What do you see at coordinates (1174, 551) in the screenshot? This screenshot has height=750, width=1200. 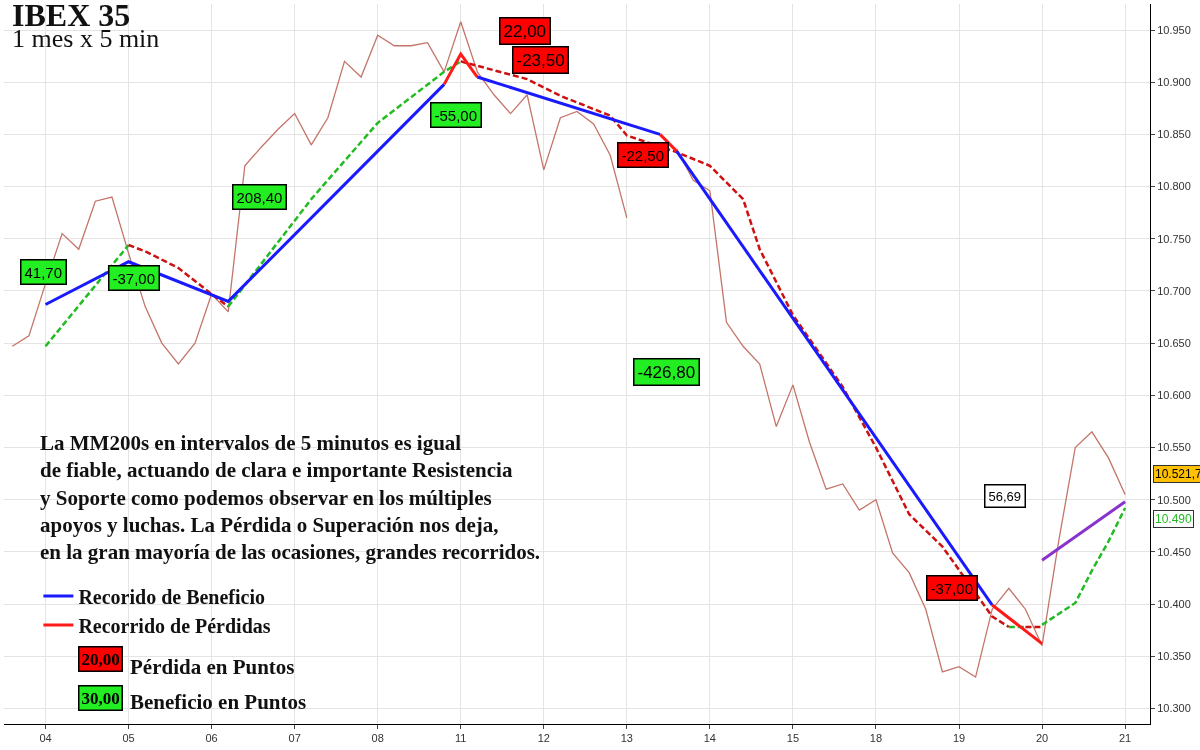 I see `y-tick-label: 10.450` at bounding box center [1174, 551].